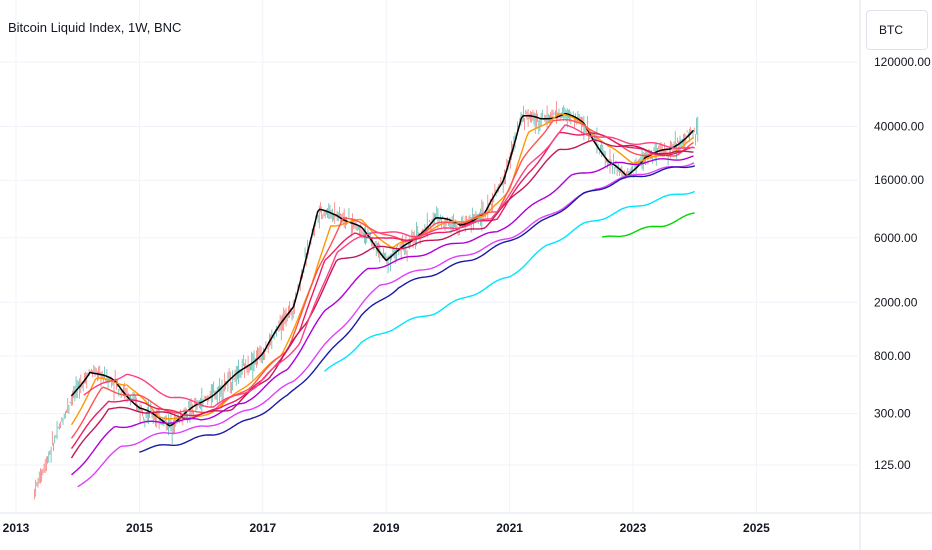 The height and width of the screenshot is (550, 932). What do you see at coordinates (262, 528) in the screenshot?
I see `year-tick-label: 2017` at bounding box center [262, 528].